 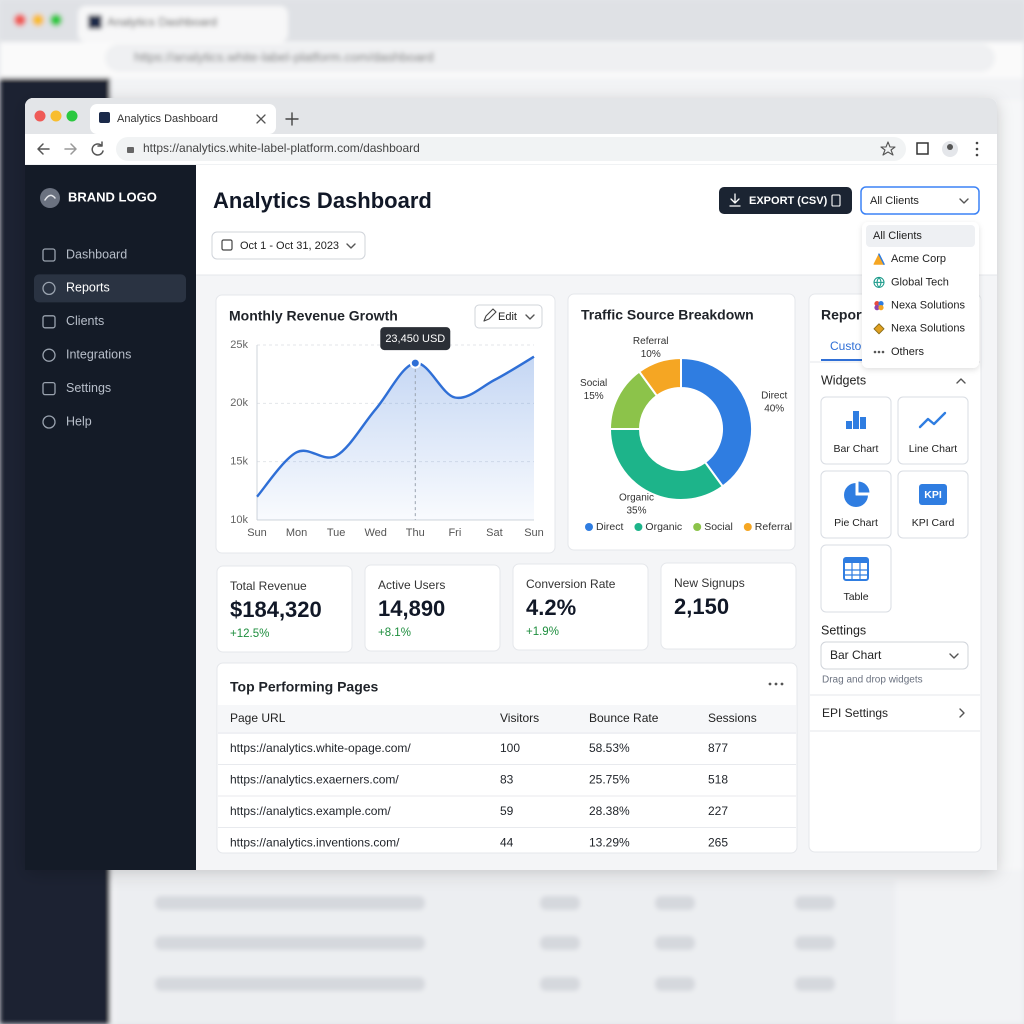 What do you see at coordinates (954, 656) in the screenshot?
I see `chevron-icon` at bounding box center [954, 656].